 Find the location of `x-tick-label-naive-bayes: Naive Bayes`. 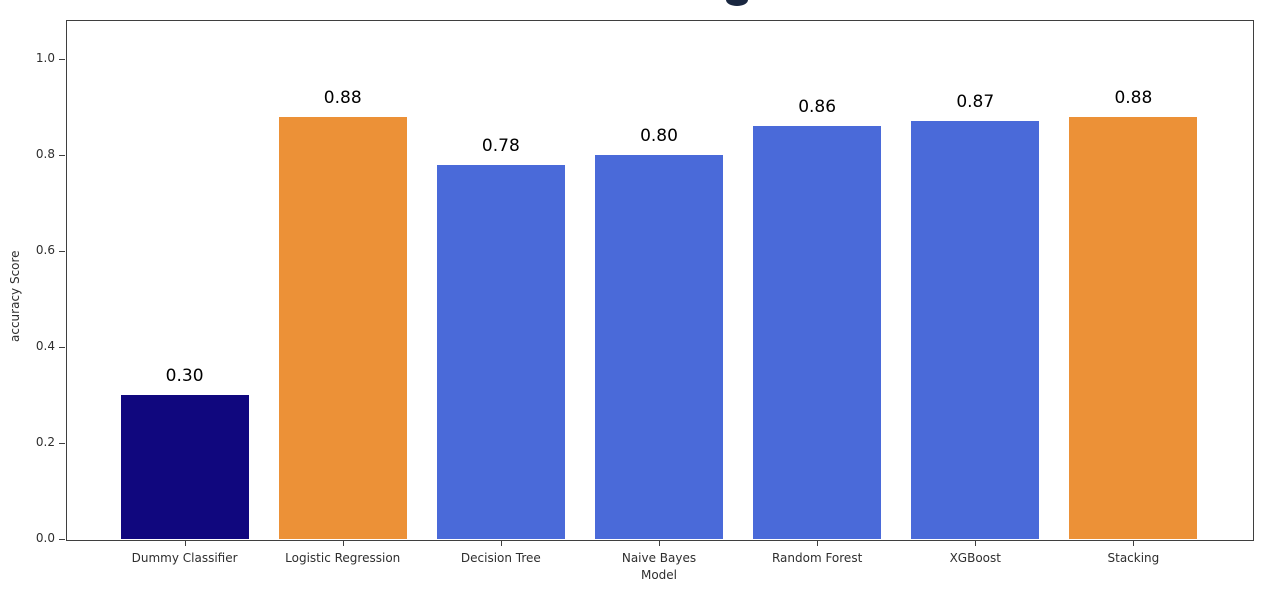

x-tick-label-naive-bayes: Naive Bayes is located at coordinates (659, 558).